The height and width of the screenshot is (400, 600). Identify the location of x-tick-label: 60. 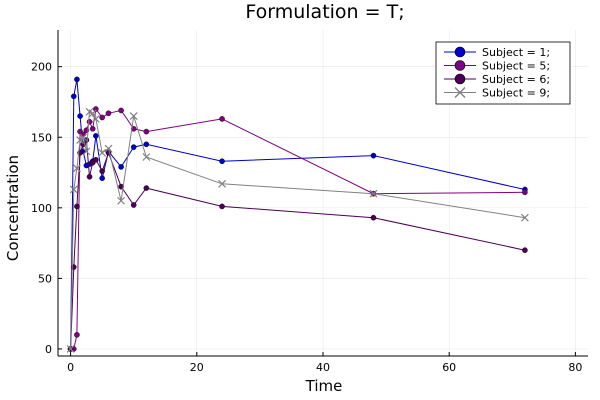
(449, 367).